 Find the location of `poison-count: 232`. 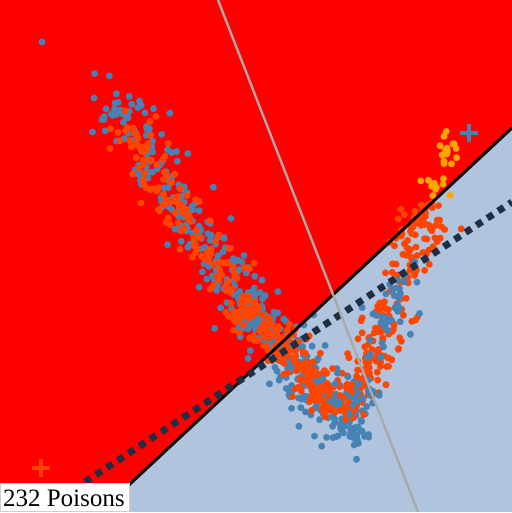

poison-count: 232 is located at coordinates (22, 498).